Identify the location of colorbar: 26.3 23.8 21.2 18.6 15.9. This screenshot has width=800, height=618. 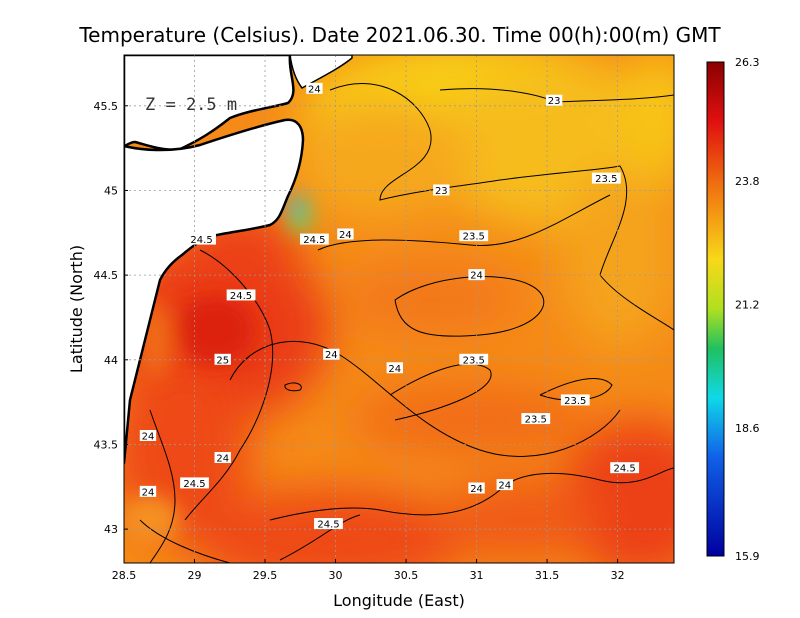
(733, 309).